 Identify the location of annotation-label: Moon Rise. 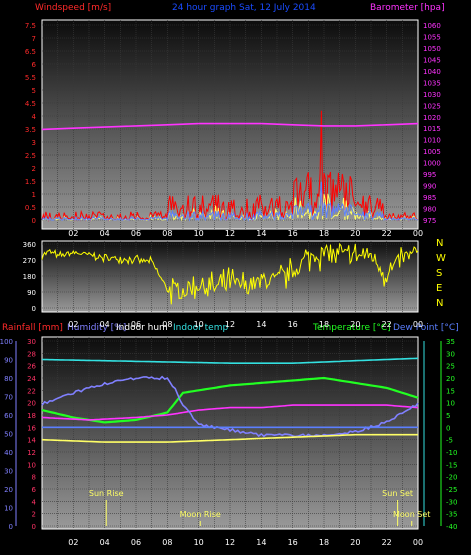
(200, 514).